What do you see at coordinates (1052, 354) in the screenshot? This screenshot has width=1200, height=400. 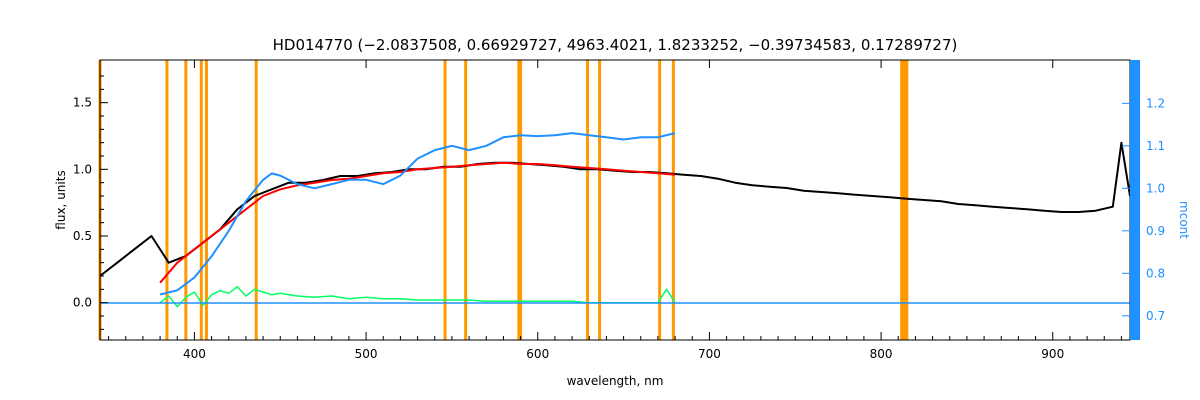 I see `x-tick-label-900: 900` at bounding box center [1052, 354].